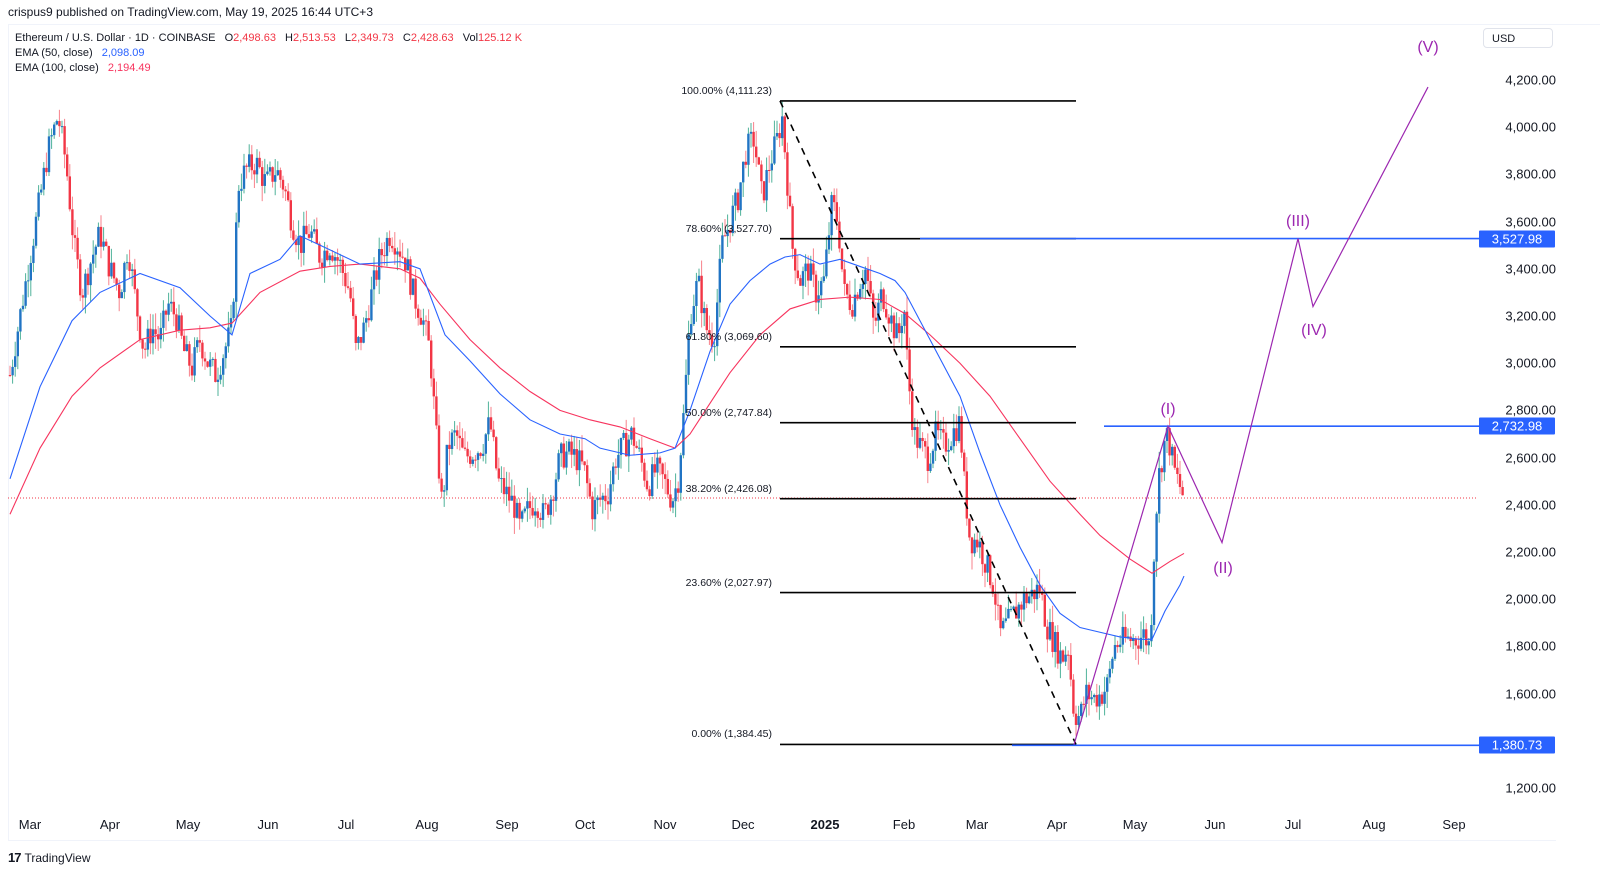 This screenshot has width=1600, height=890. Describe the element at coordinates (1517, 426) in the screenshot. I see `price-level-tag: 2,732.98` at that location.